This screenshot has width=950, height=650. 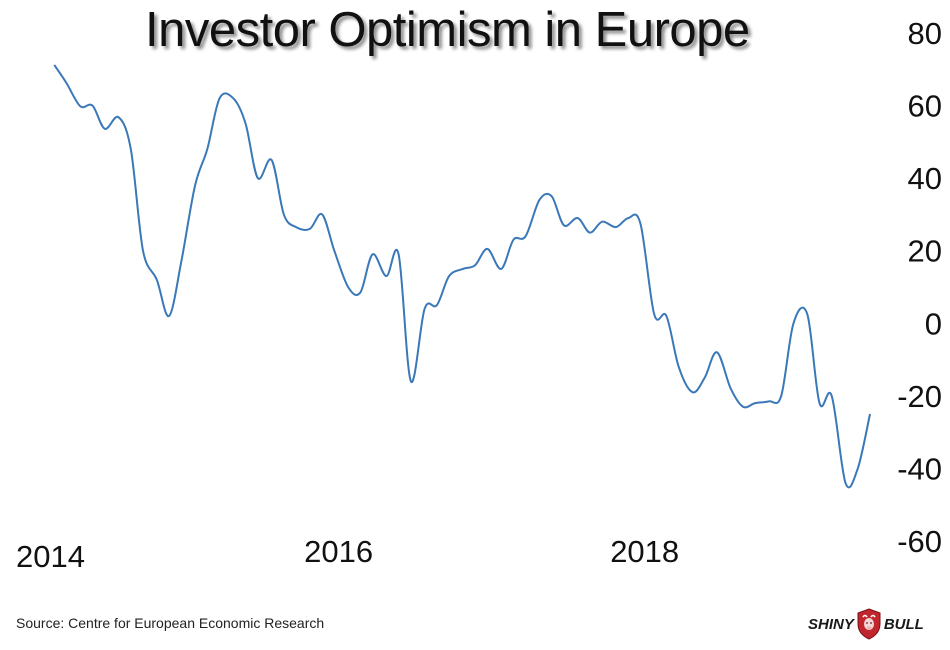 What do you see at coordinates (903, 624) in the screenshot?
I see `brand-word-right: BULL` at bounding box center [903, 624].